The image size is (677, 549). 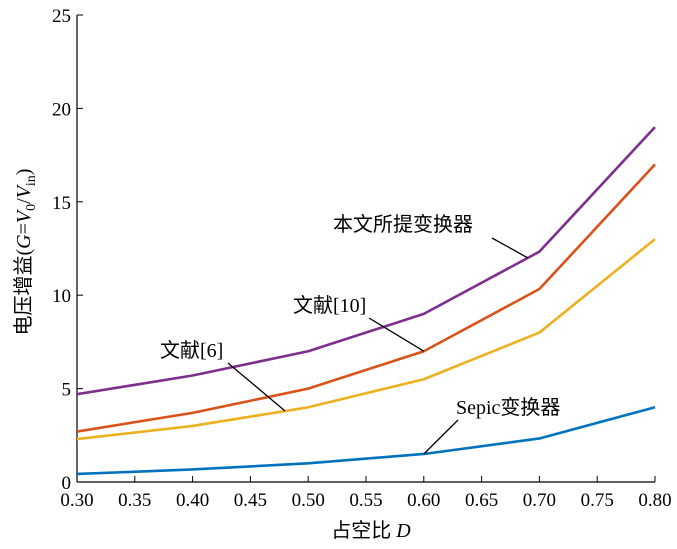 What do you see at coordinates (654, 500) in the screenshot?
I see `x-tick-label: 0.80` at bounding box center [654, 500].